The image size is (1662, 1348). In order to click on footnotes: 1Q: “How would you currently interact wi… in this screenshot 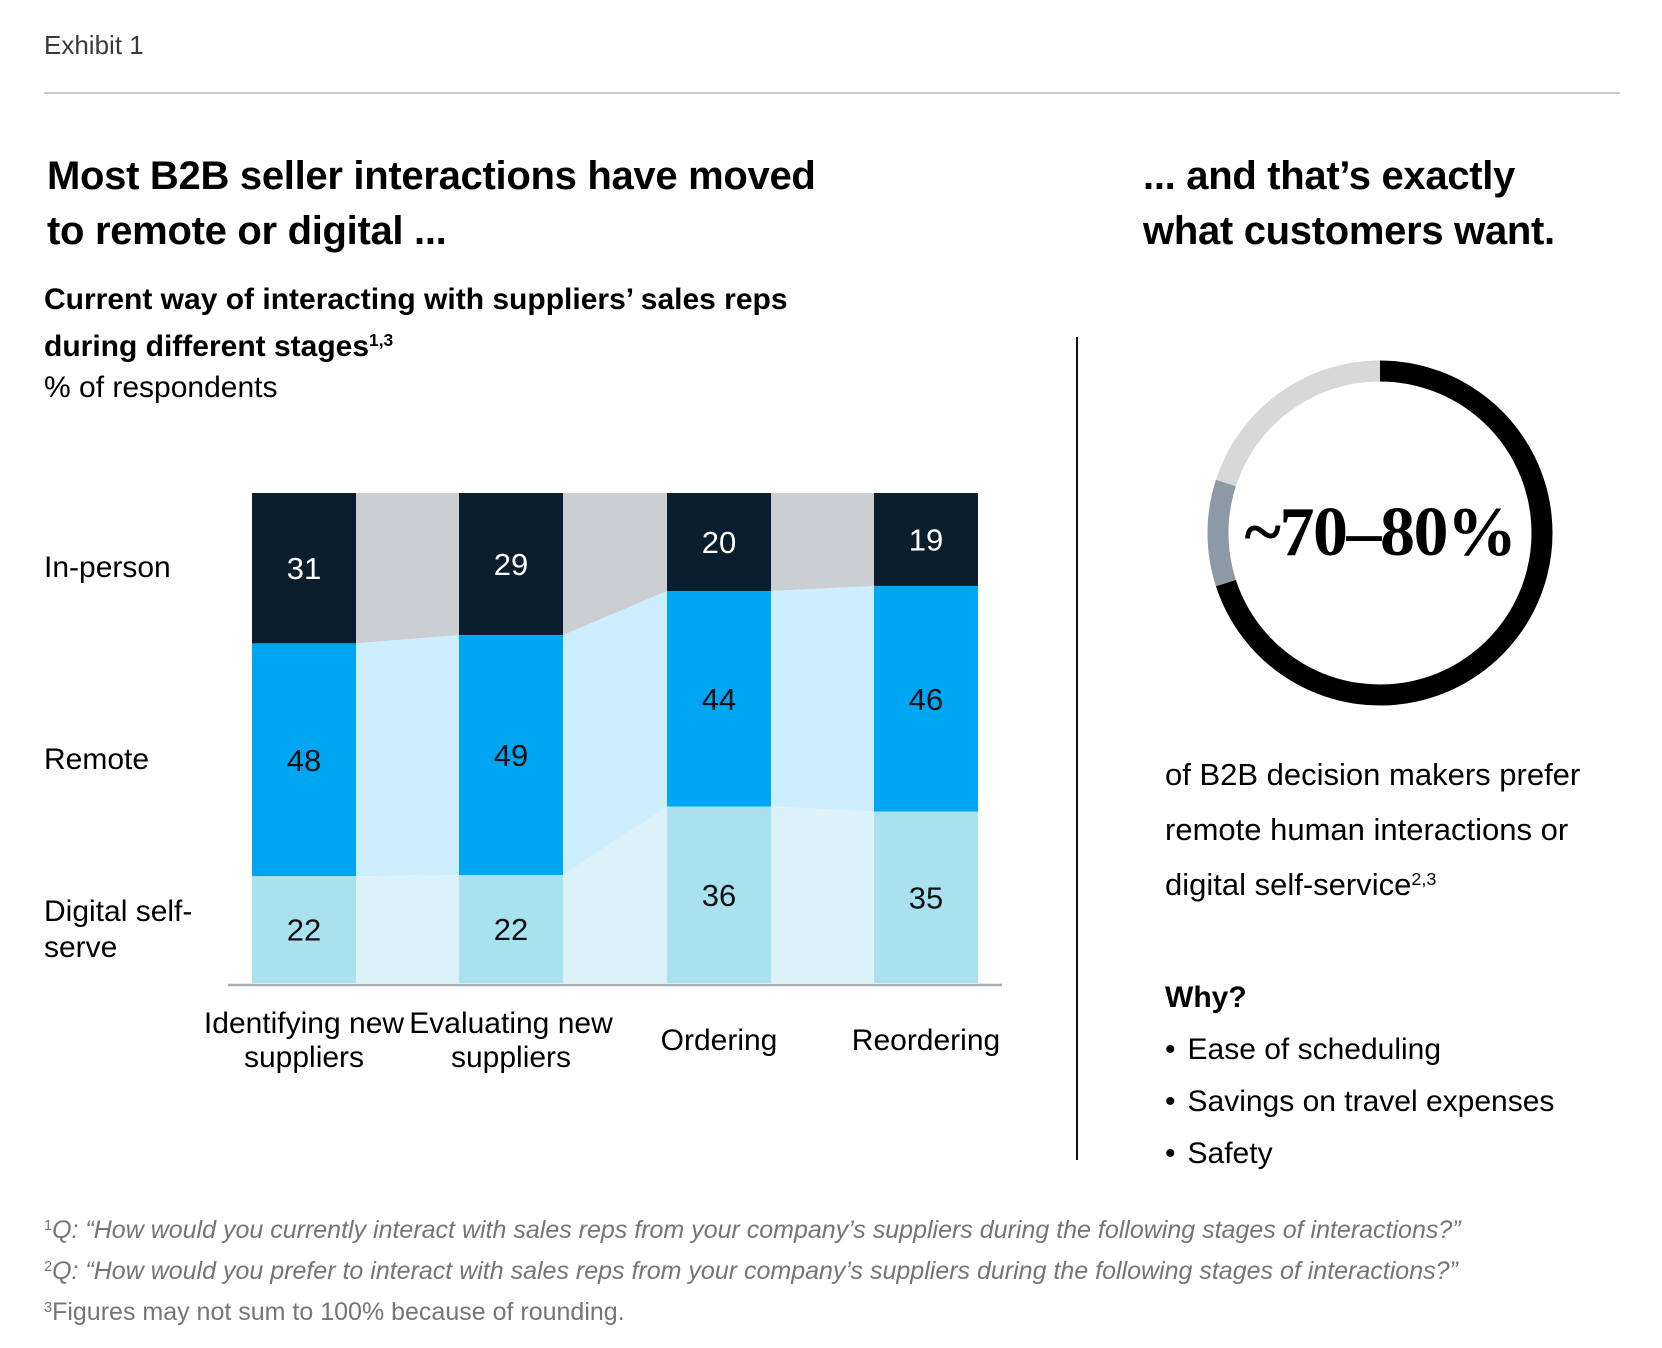, I will do `click(752, 1273)`.